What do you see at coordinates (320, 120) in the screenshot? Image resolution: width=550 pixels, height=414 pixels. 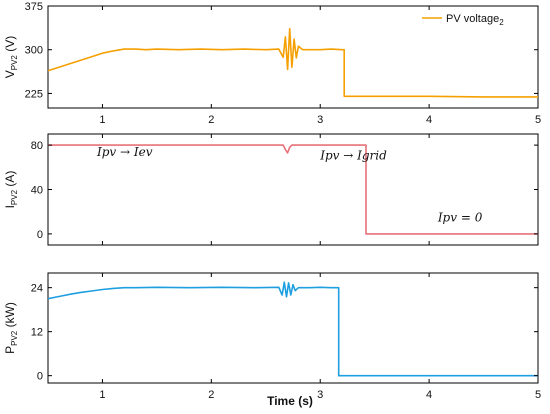 I see `voltage-xtick-label: 3` at bounding box center [320, 120].